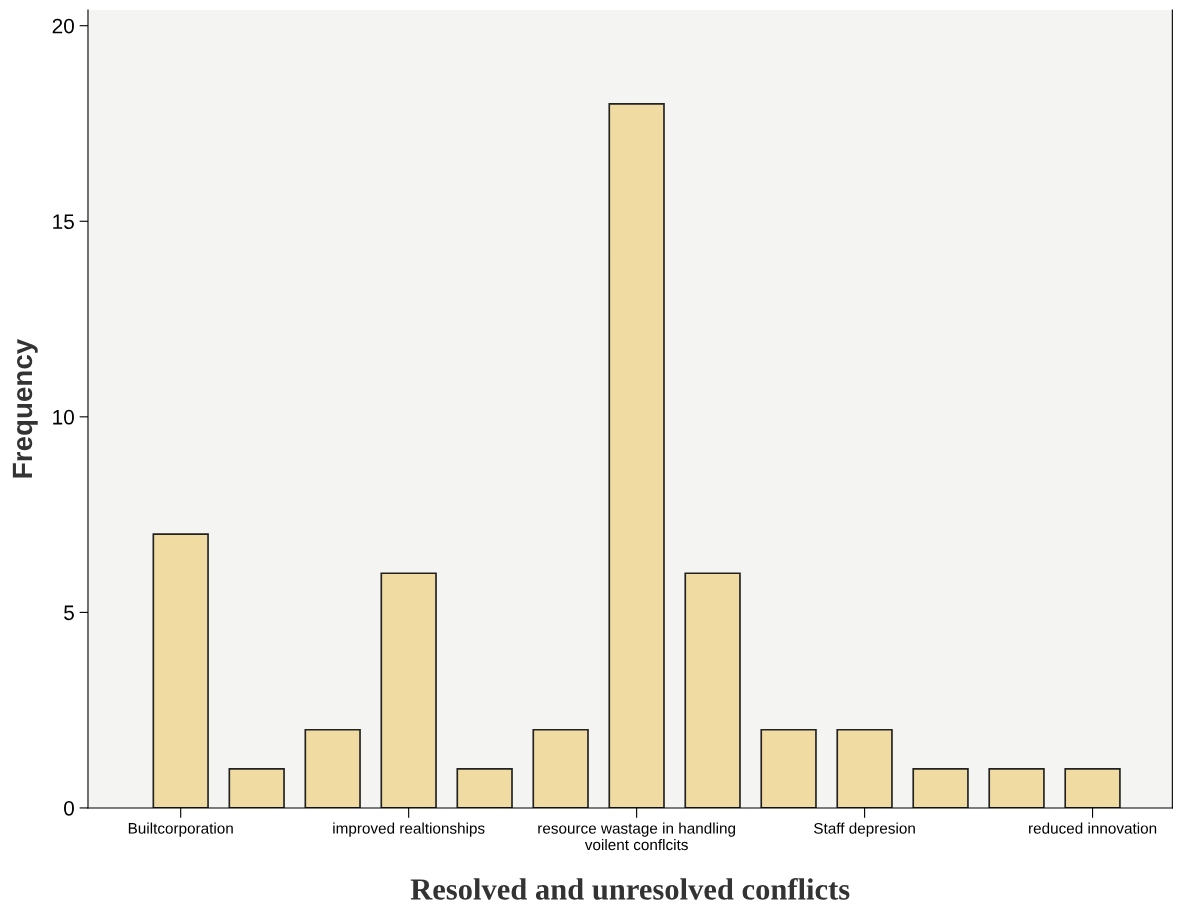  I want to click on x-axis-title: Resolved and unresolved conflicts, so click(630, 888).